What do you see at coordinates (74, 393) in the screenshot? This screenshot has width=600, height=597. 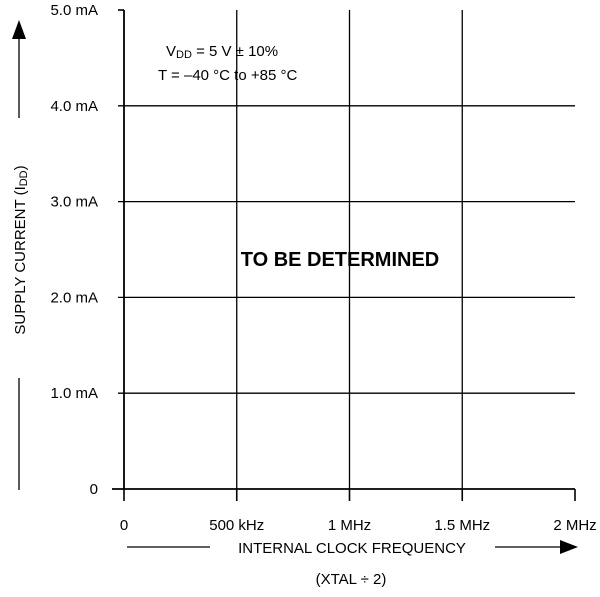 I see `y-tick-label-1: 1.0 mA` at bounding box center [74, 393].